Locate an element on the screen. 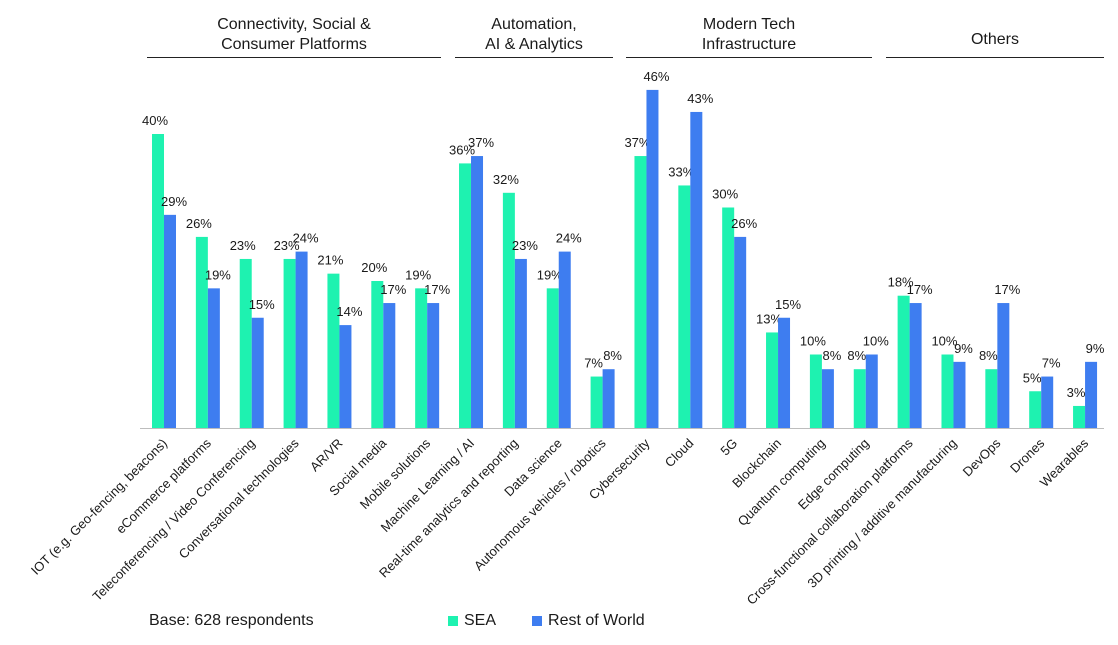  data-label-sea: 20% is located at coordinates (374, 267).